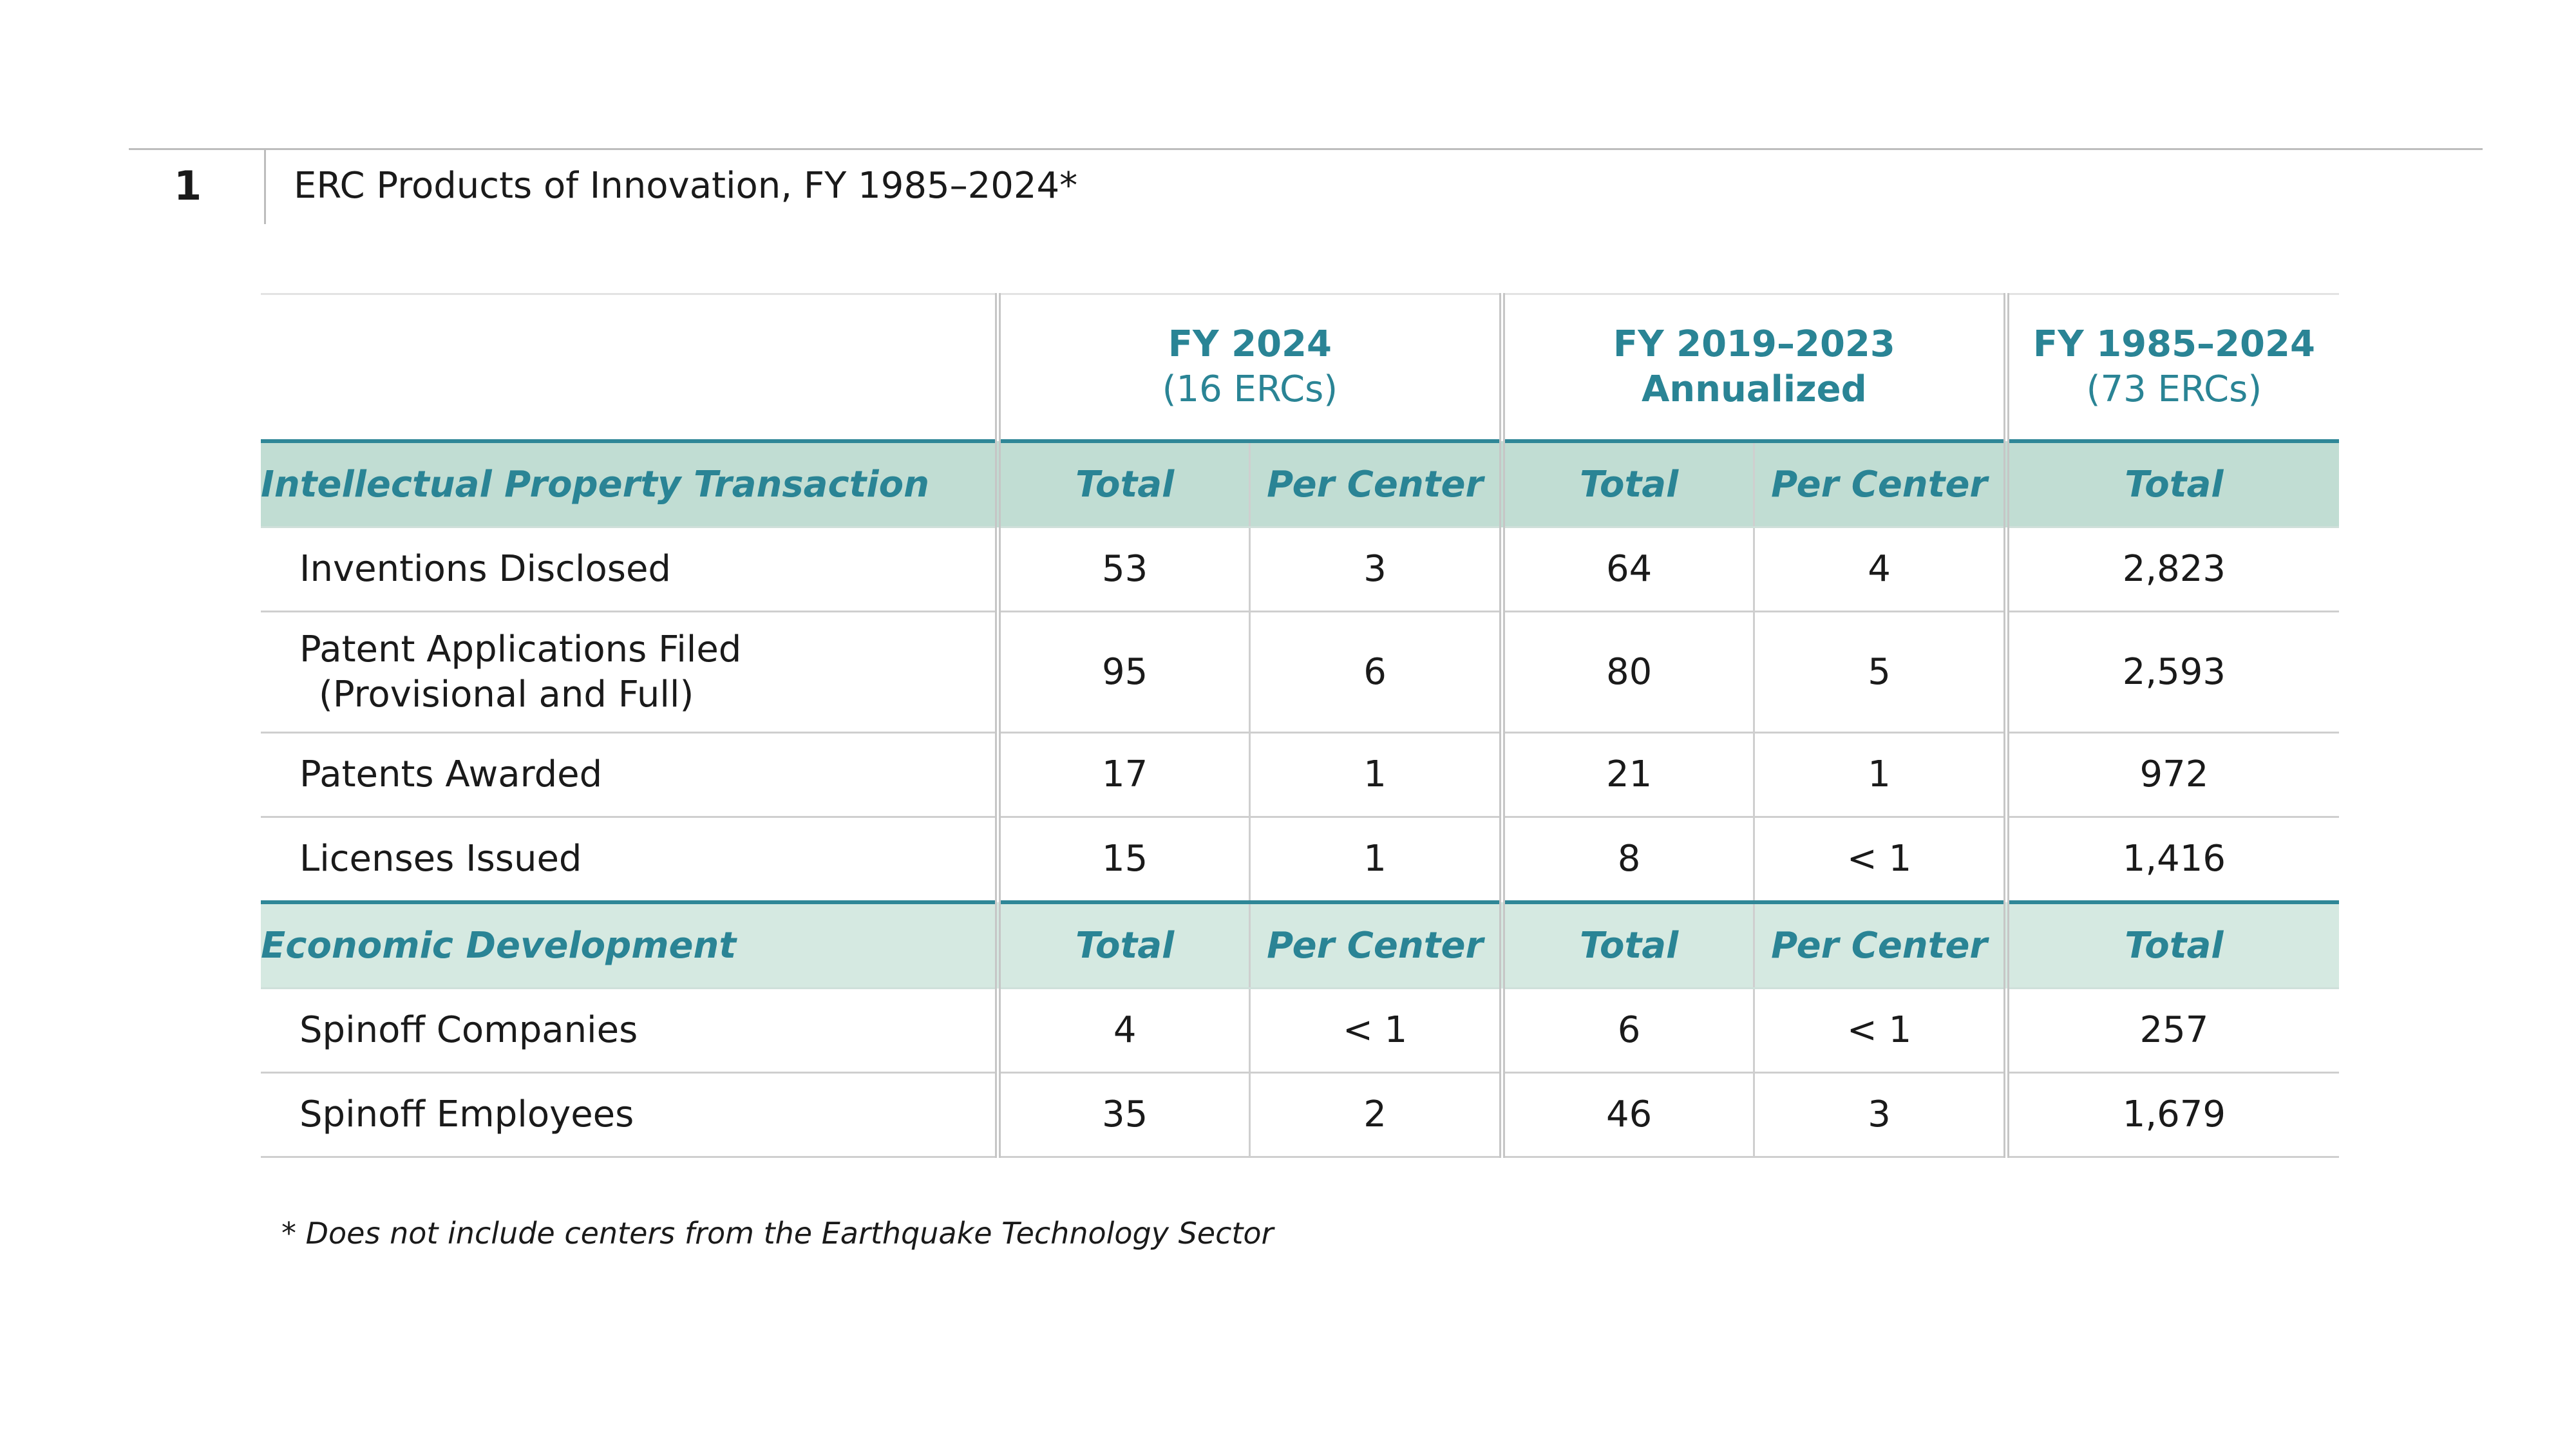  I want to click on column-group-subtitle: (73 ERCs), so click(2174, 389).